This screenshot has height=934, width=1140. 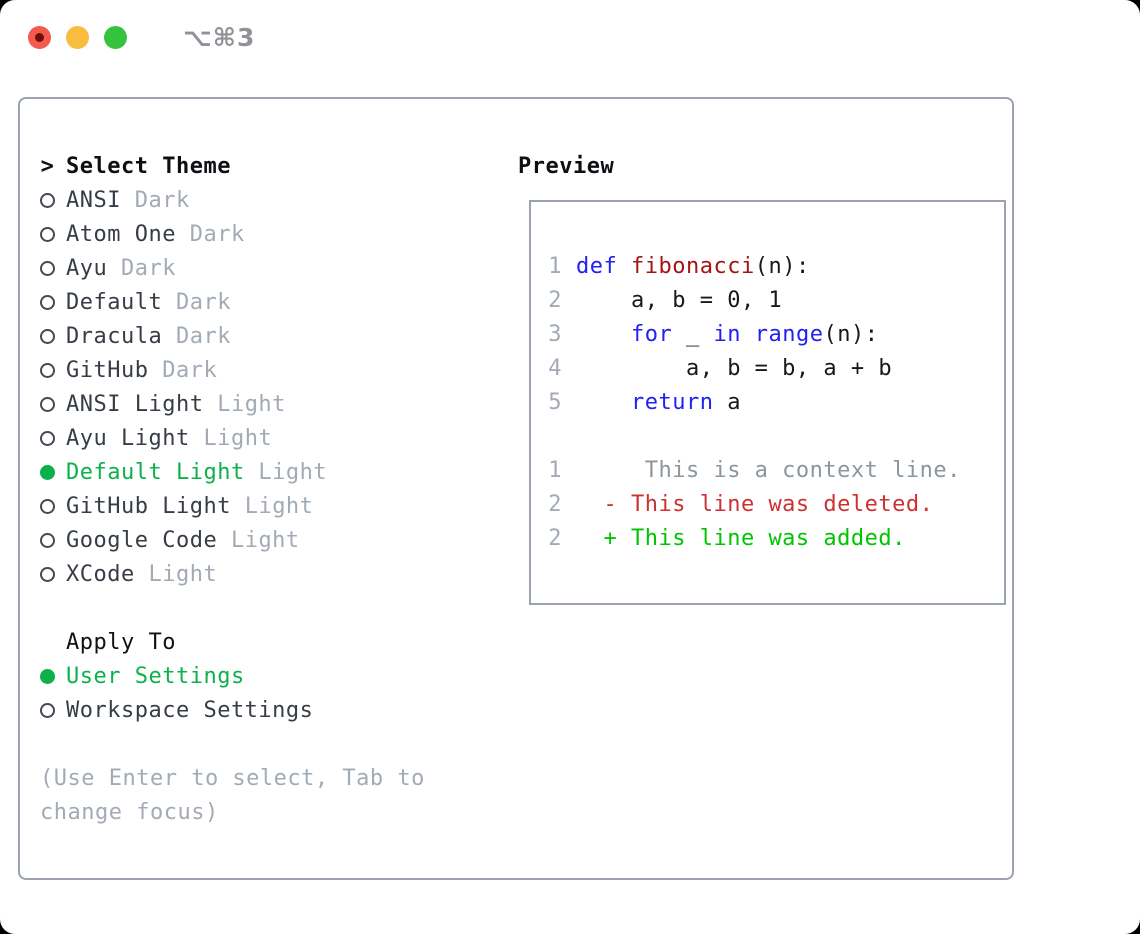 What do you see at coordinates (754, 538) in the screenshot?
I see `code-token: + This line was added.` at bounding box center [754, 538].